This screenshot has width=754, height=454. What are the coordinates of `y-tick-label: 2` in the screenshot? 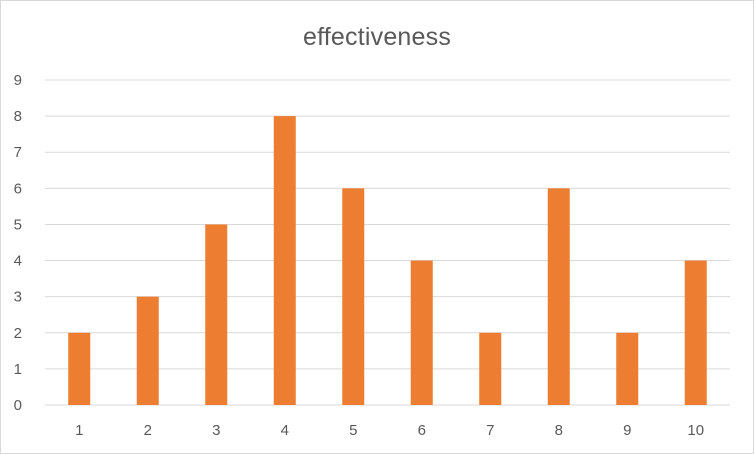 It's located at (18, 333).